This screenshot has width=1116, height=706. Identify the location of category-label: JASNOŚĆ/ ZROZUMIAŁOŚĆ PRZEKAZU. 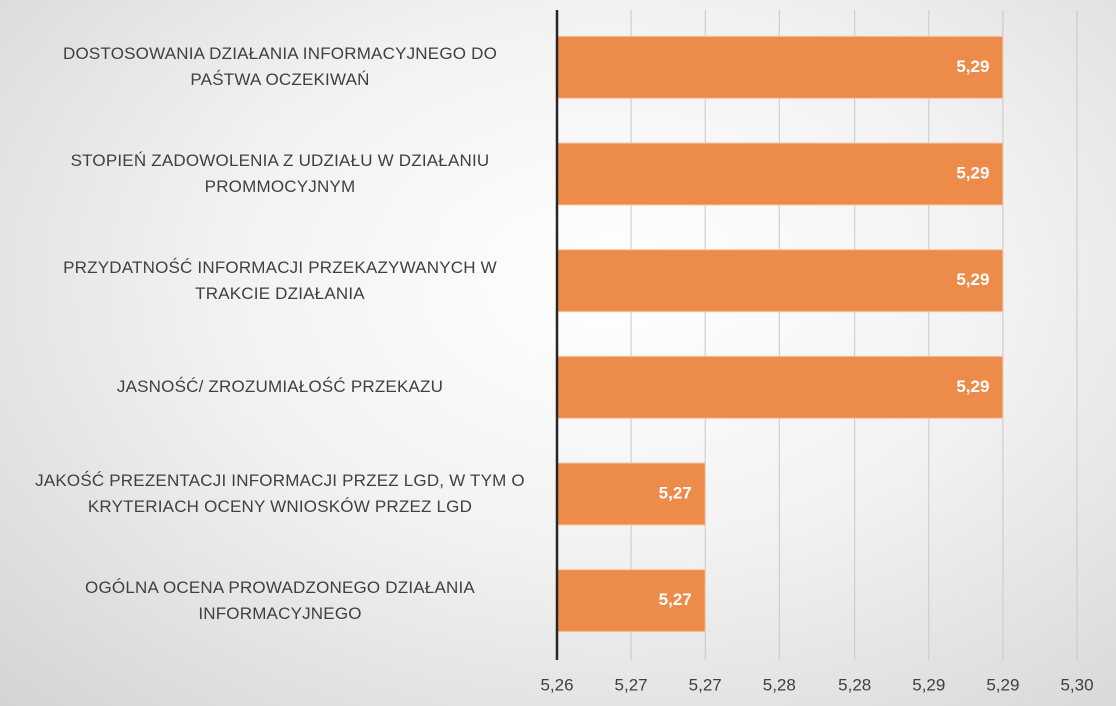
(280, 387).